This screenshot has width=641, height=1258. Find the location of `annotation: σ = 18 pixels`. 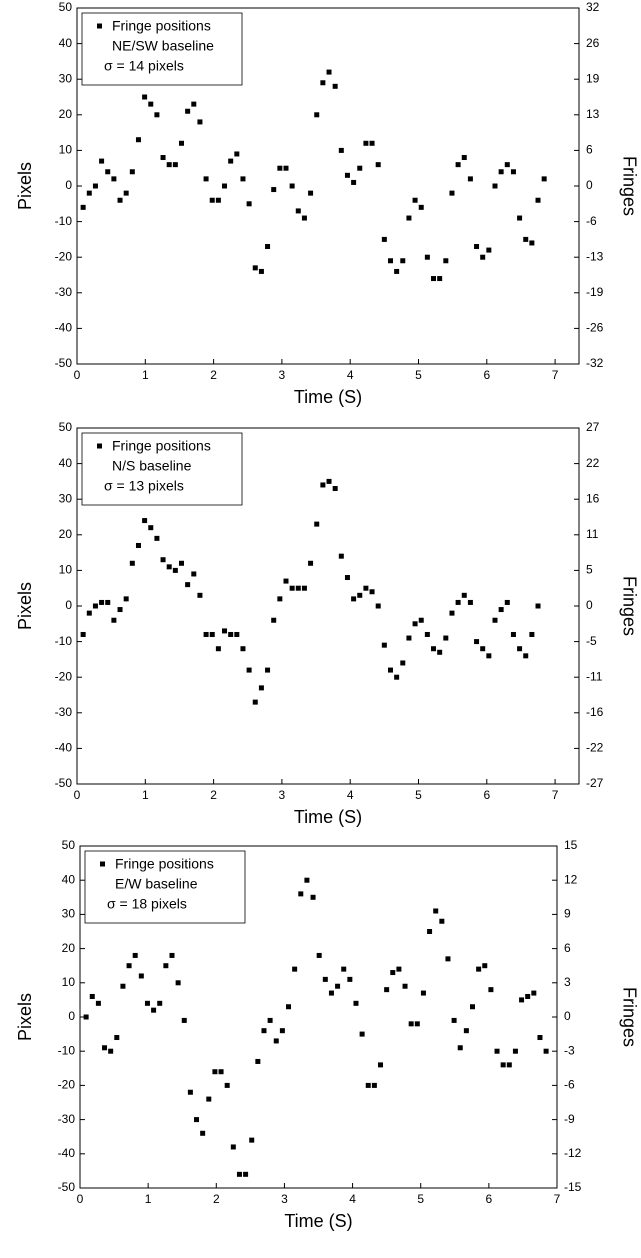

annotation: σ = 18 pixels is located at coordinates (147, 904).